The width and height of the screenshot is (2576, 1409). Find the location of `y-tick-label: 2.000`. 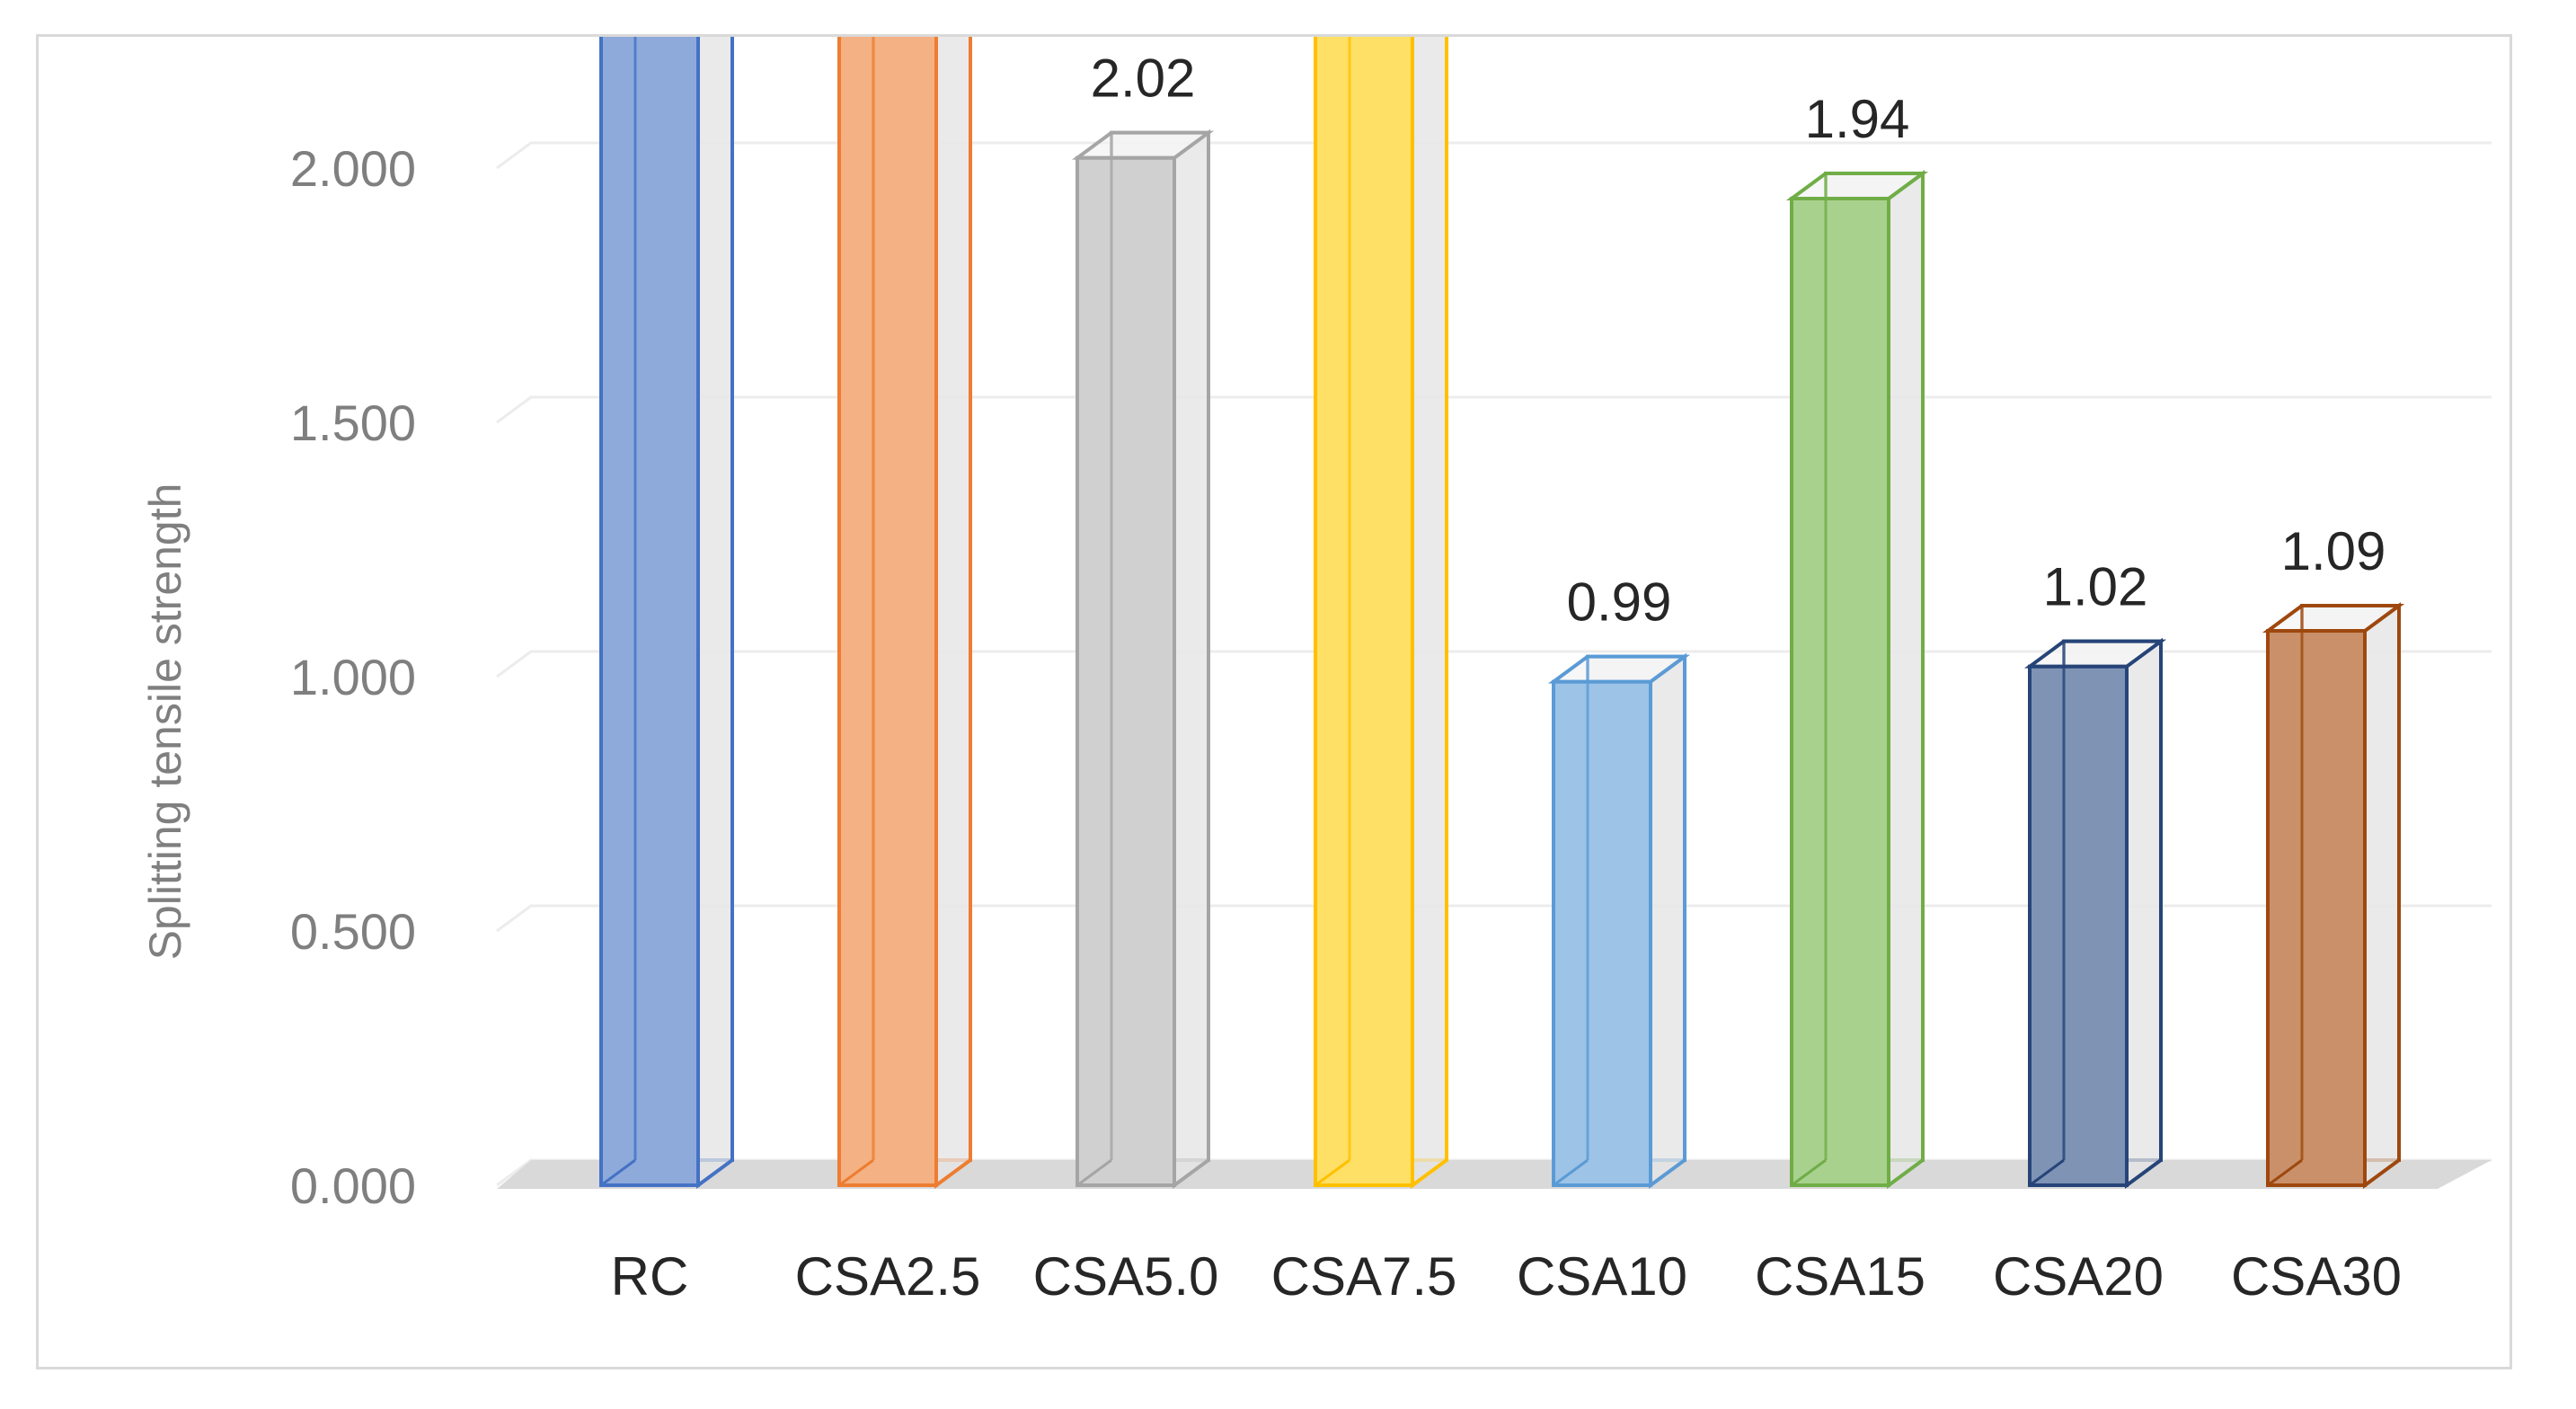

y-tick-label: 2.000 is located at coordinates (353, 168).